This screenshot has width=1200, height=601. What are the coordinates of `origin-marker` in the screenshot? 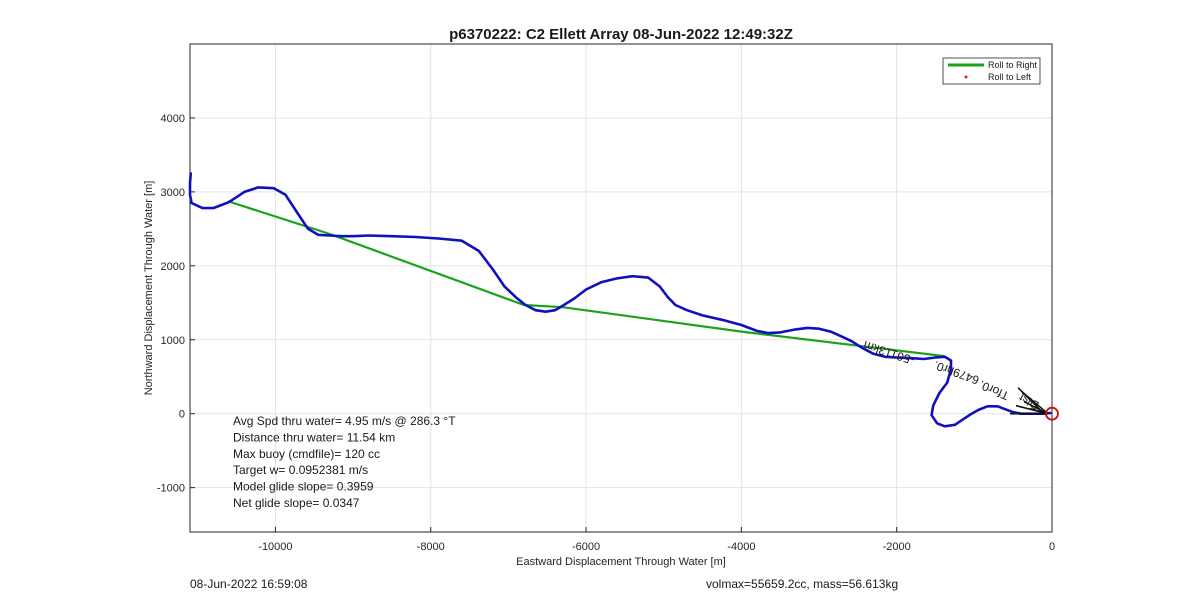 It's located at (1052, 413).